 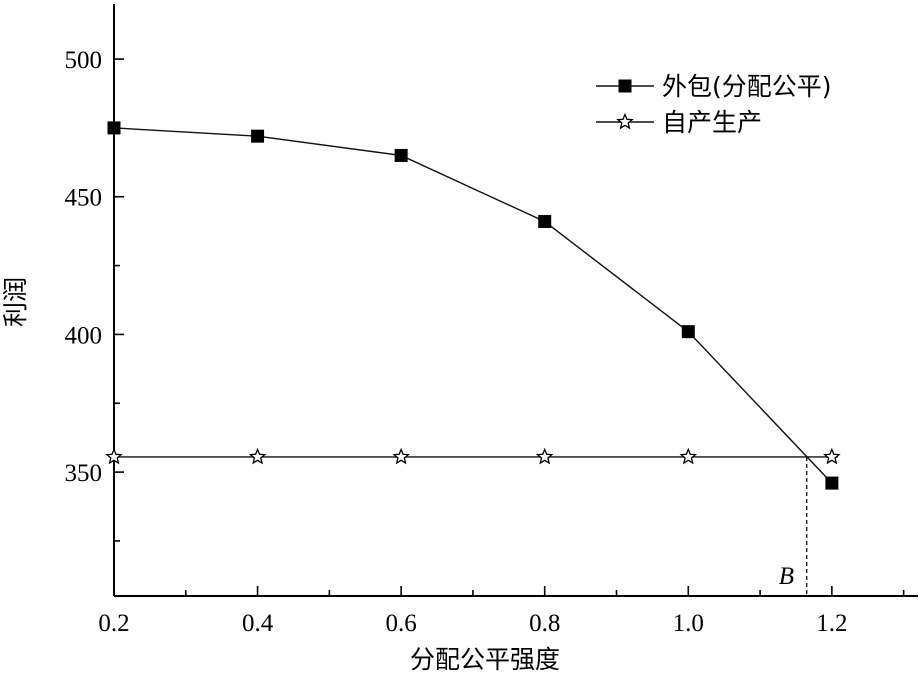 What do you see at coordinates (258, 623) in the screenshot?
I see `x-tick-label: 0.4` at bounding box center [258, 623].